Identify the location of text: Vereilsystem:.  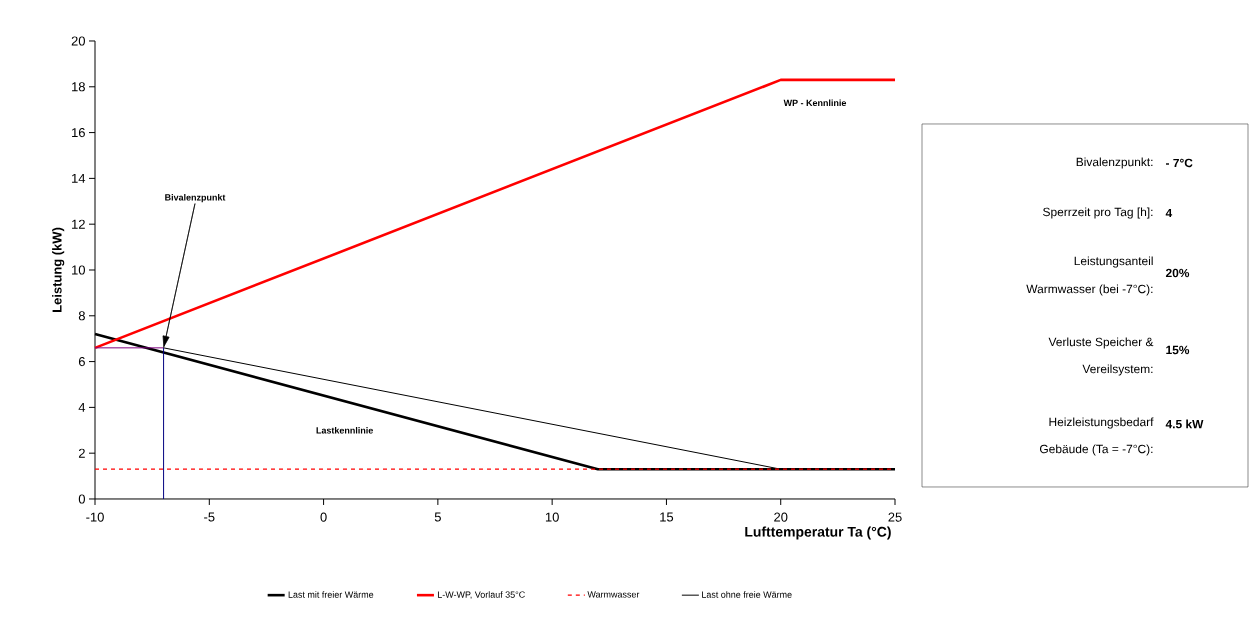
(1117, 370).